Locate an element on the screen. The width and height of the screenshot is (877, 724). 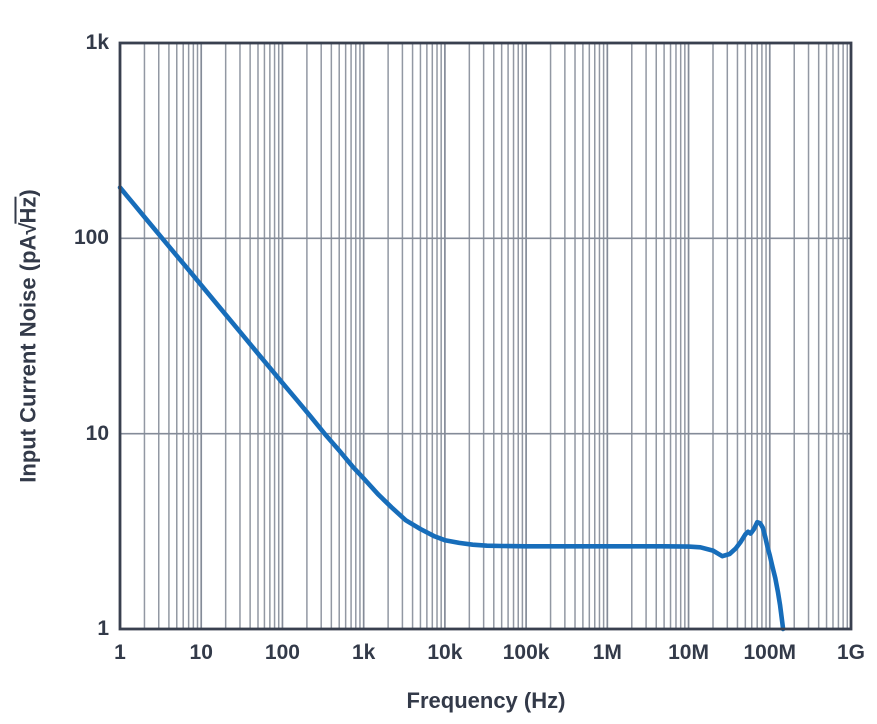
sqrt-symbol: √ is located at coordinates (28, 228).